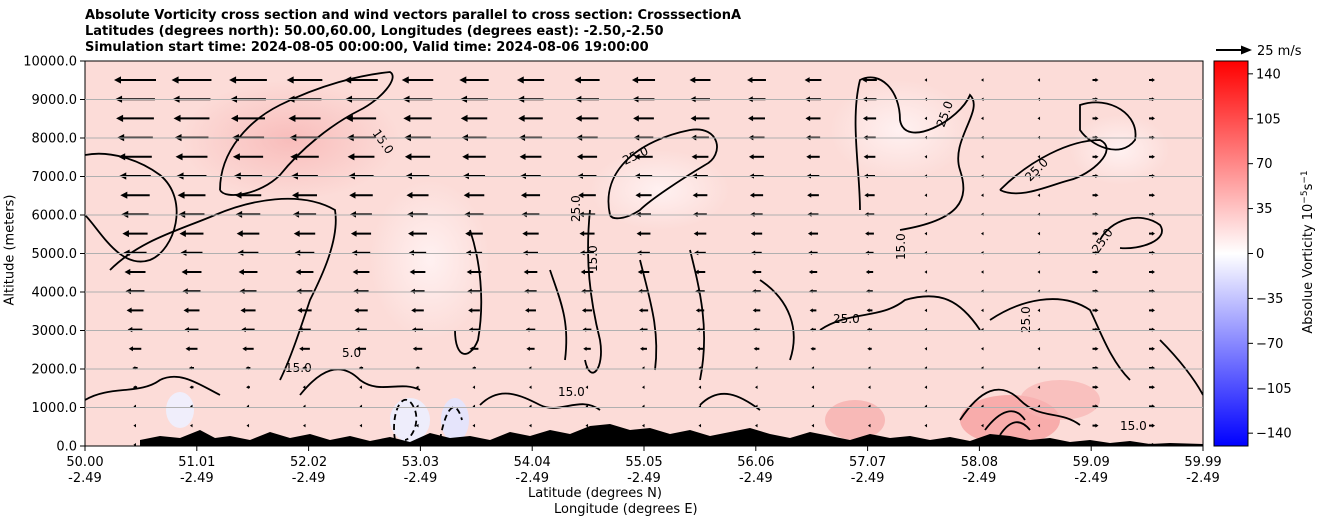 The image size is (1332, 526). Describe the element at coordinates (196, 462) in the screenshot. I see `x-tick-label-lat: 51.01` at that location.